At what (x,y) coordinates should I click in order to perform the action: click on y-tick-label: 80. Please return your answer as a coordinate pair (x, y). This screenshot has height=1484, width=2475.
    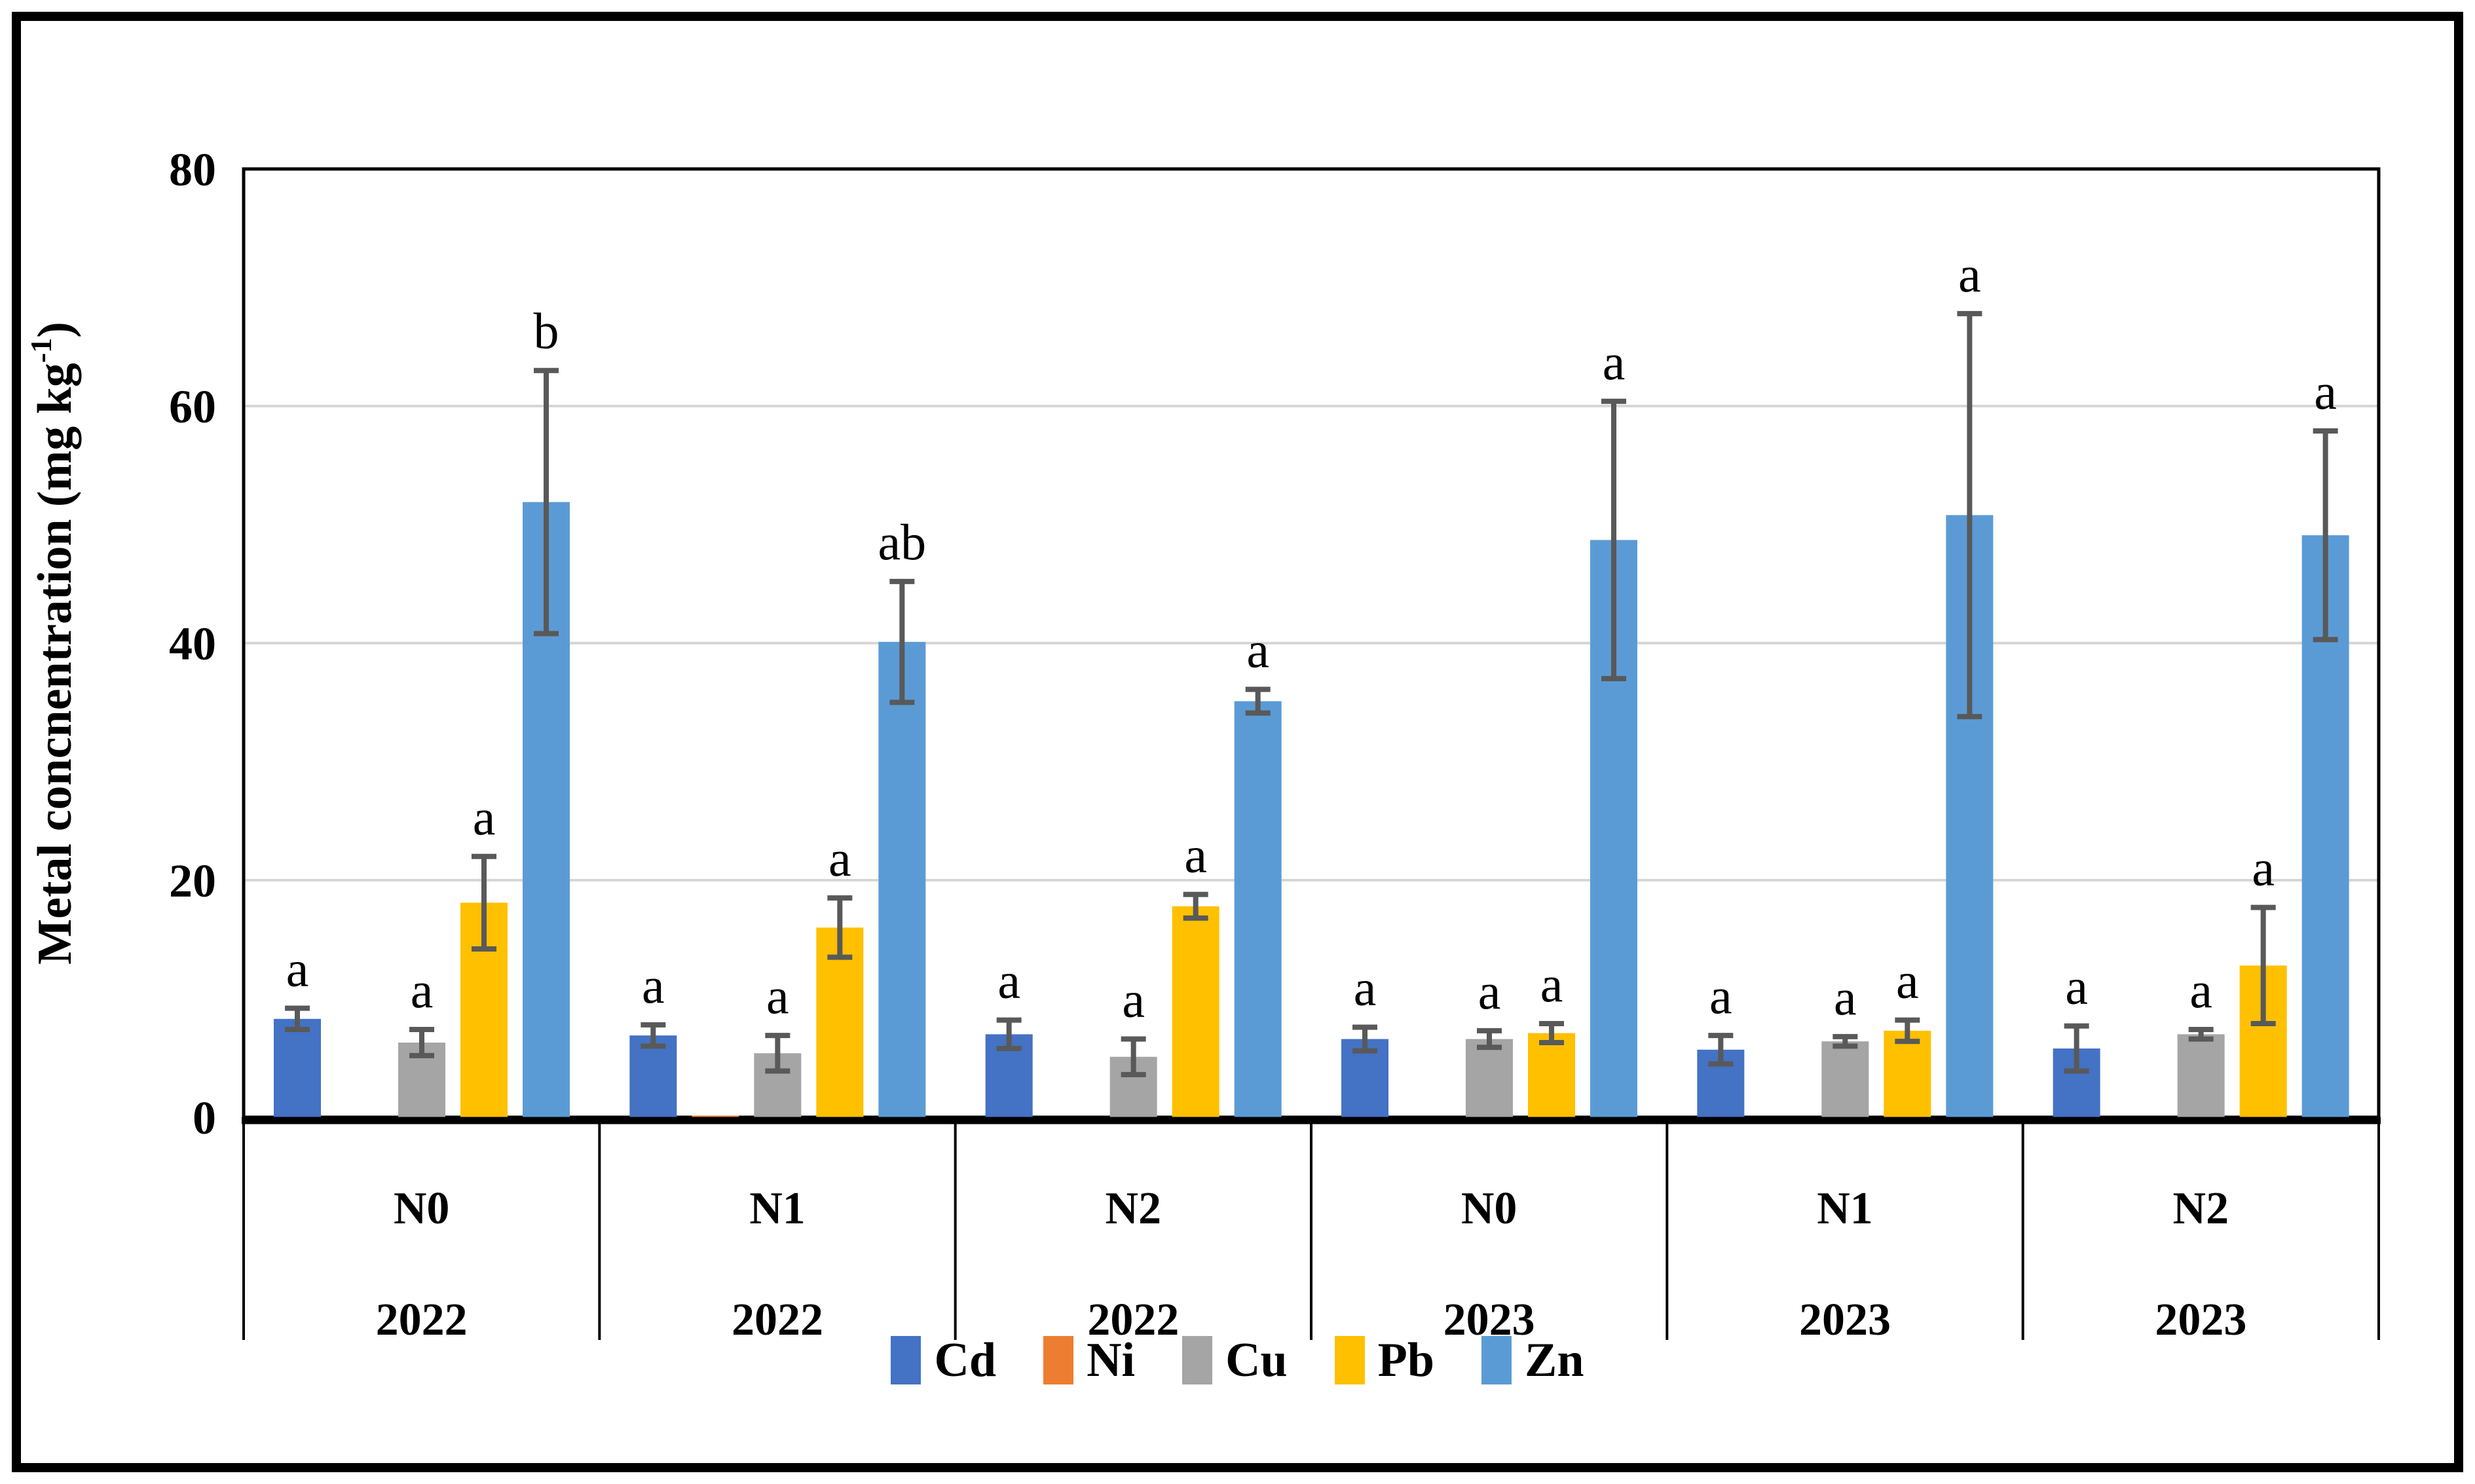
    Looking at the image, I should click on (192, 170).